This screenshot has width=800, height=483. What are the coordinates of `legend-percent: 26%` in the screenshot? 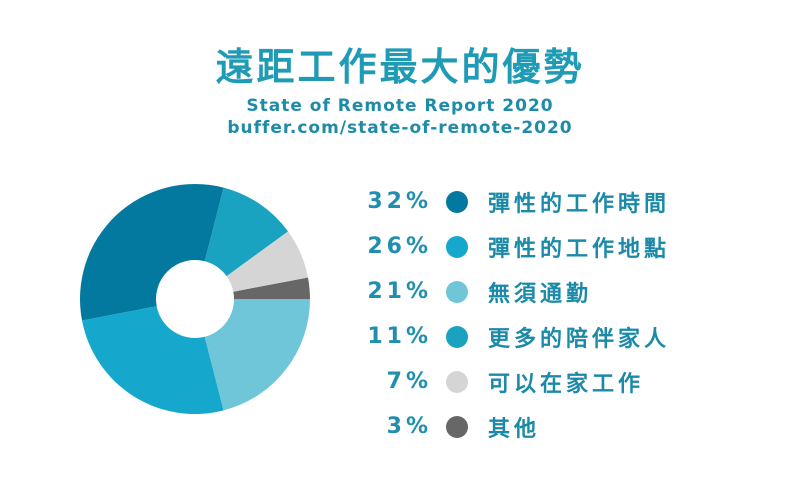 It's located at (399, 246).